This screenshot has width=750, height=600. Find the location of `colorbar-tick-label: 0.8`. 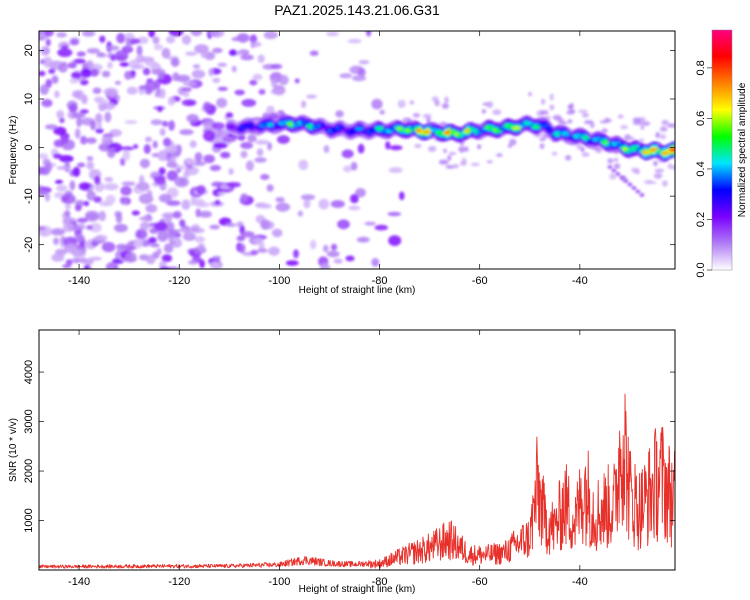

colorbar-tick-label: 0.8 is located at coordinates (701, 67).